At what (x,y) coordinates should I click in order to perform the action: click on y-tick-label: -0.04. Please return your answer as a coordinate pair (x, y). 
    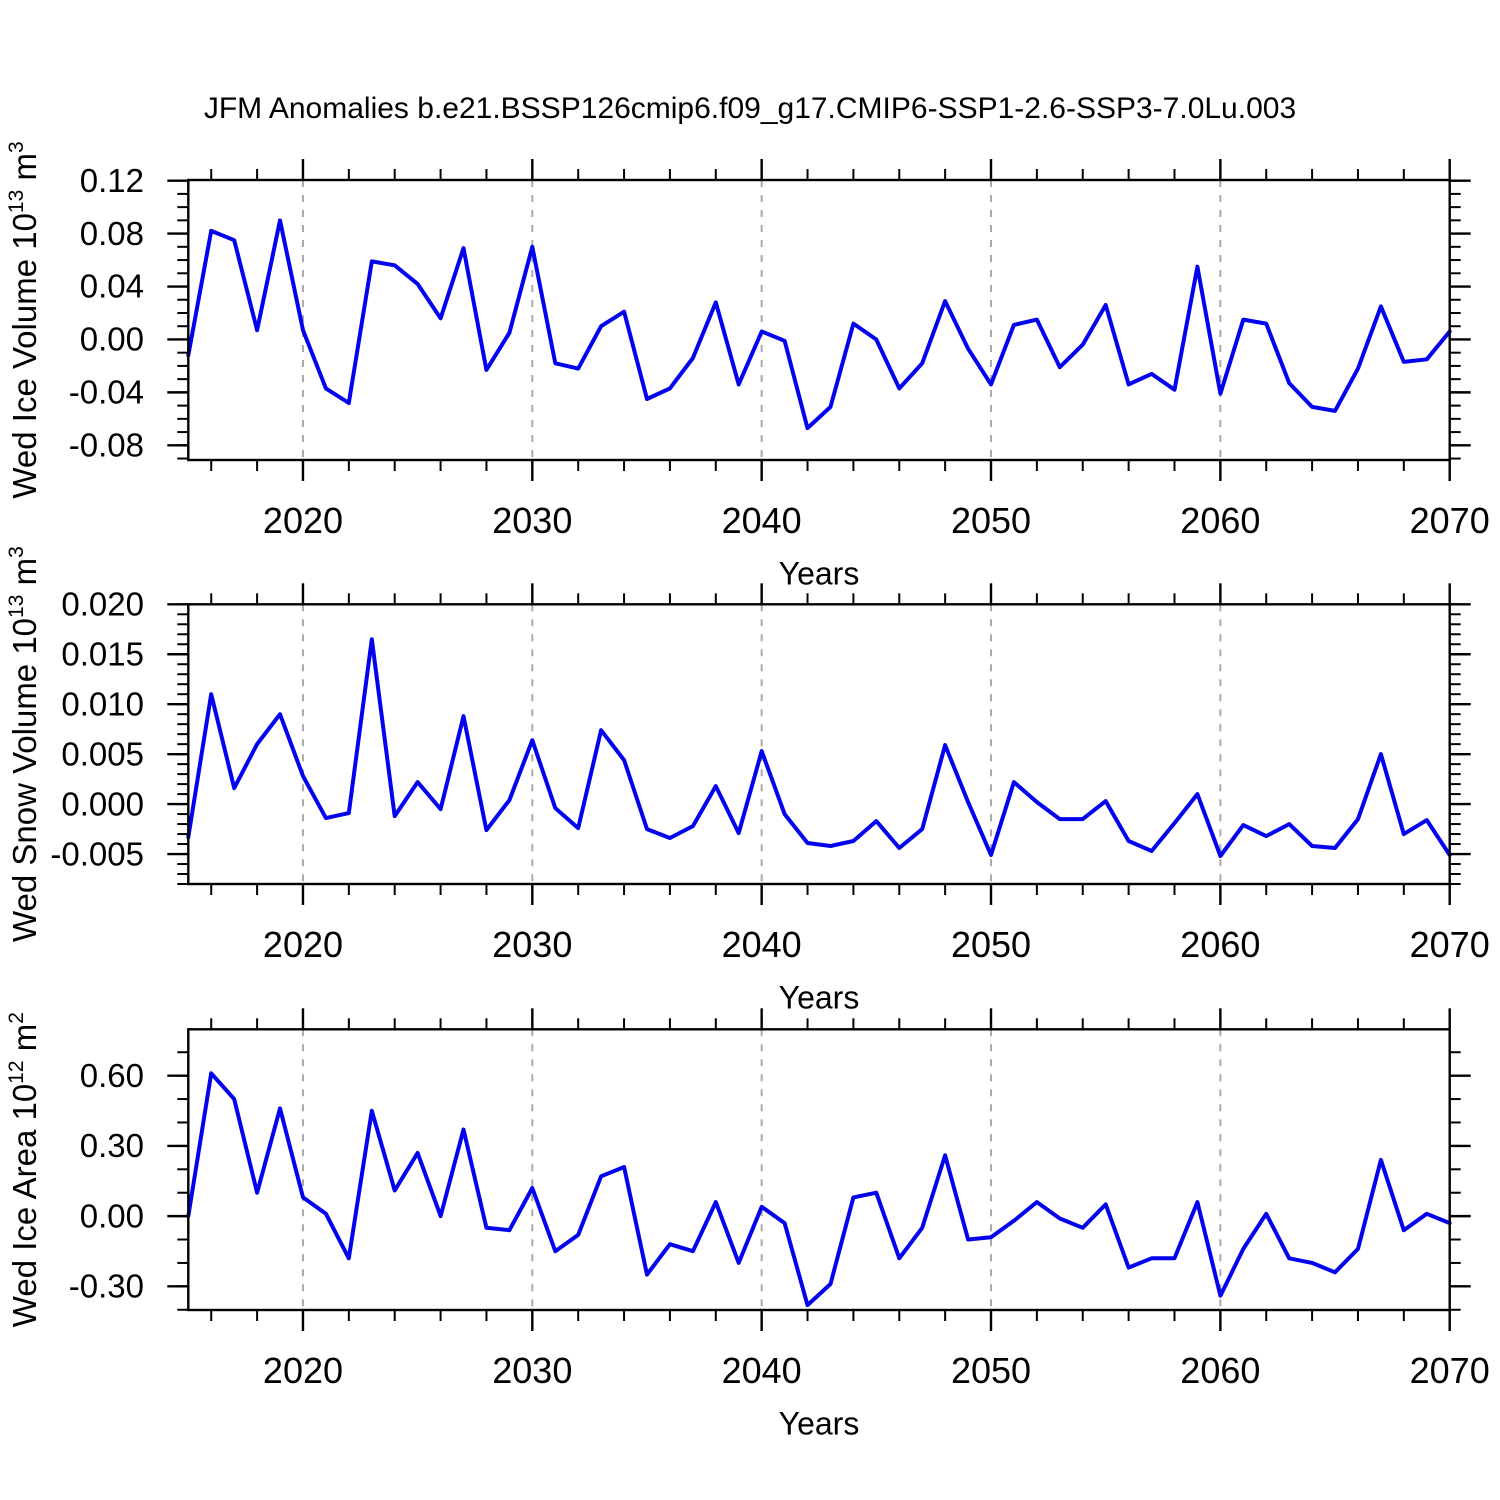
    Looking at the image, I should click on (106, 392).